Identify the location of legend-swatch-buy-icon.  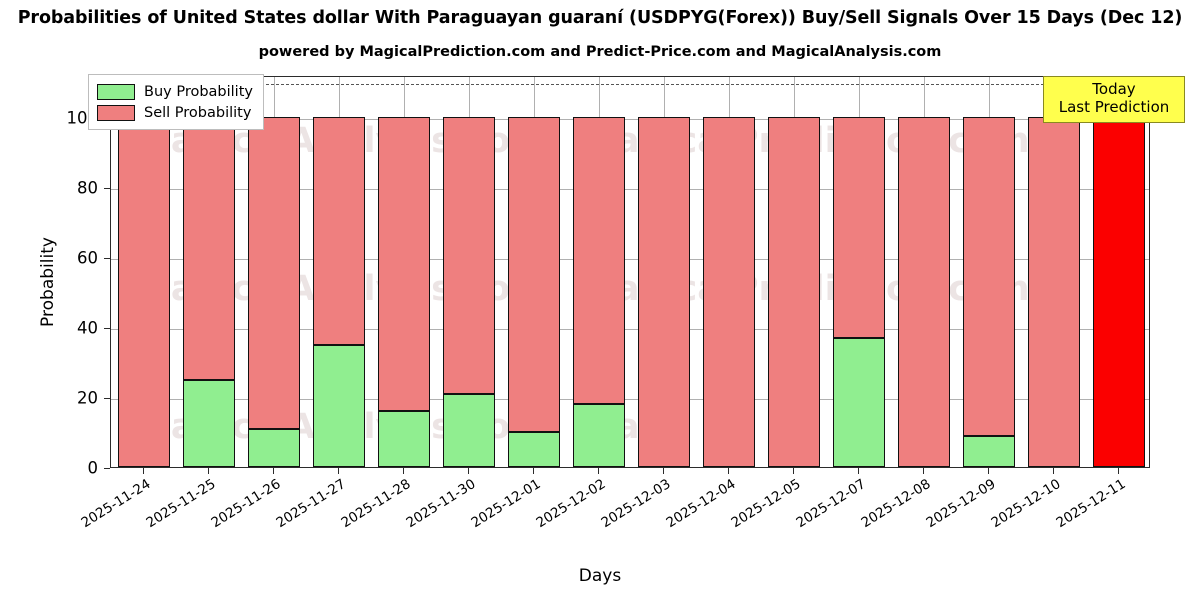
(116, 91).